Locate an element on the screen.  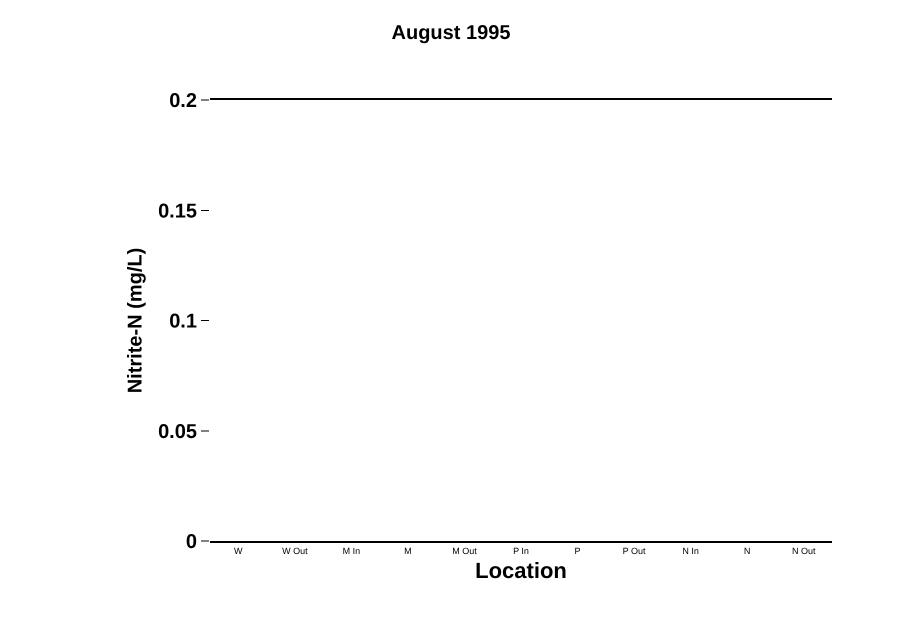
y-tick-label: 0.2 is located at coordinates (183, 101).